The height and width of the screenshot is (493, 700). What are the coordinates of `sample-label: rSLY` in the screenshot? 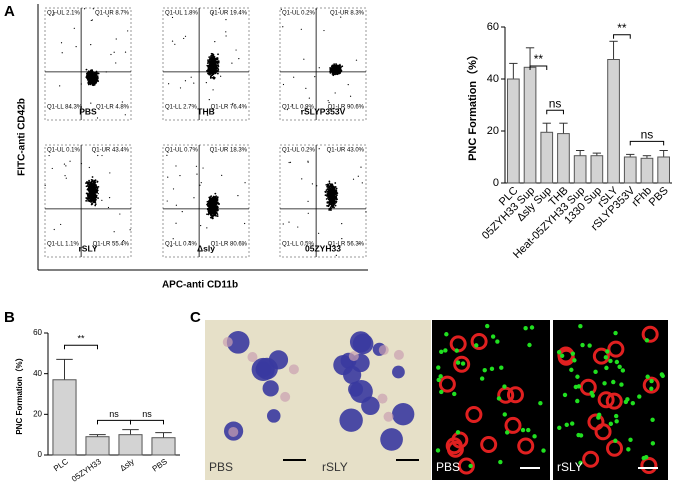 It's located at (87, 248).